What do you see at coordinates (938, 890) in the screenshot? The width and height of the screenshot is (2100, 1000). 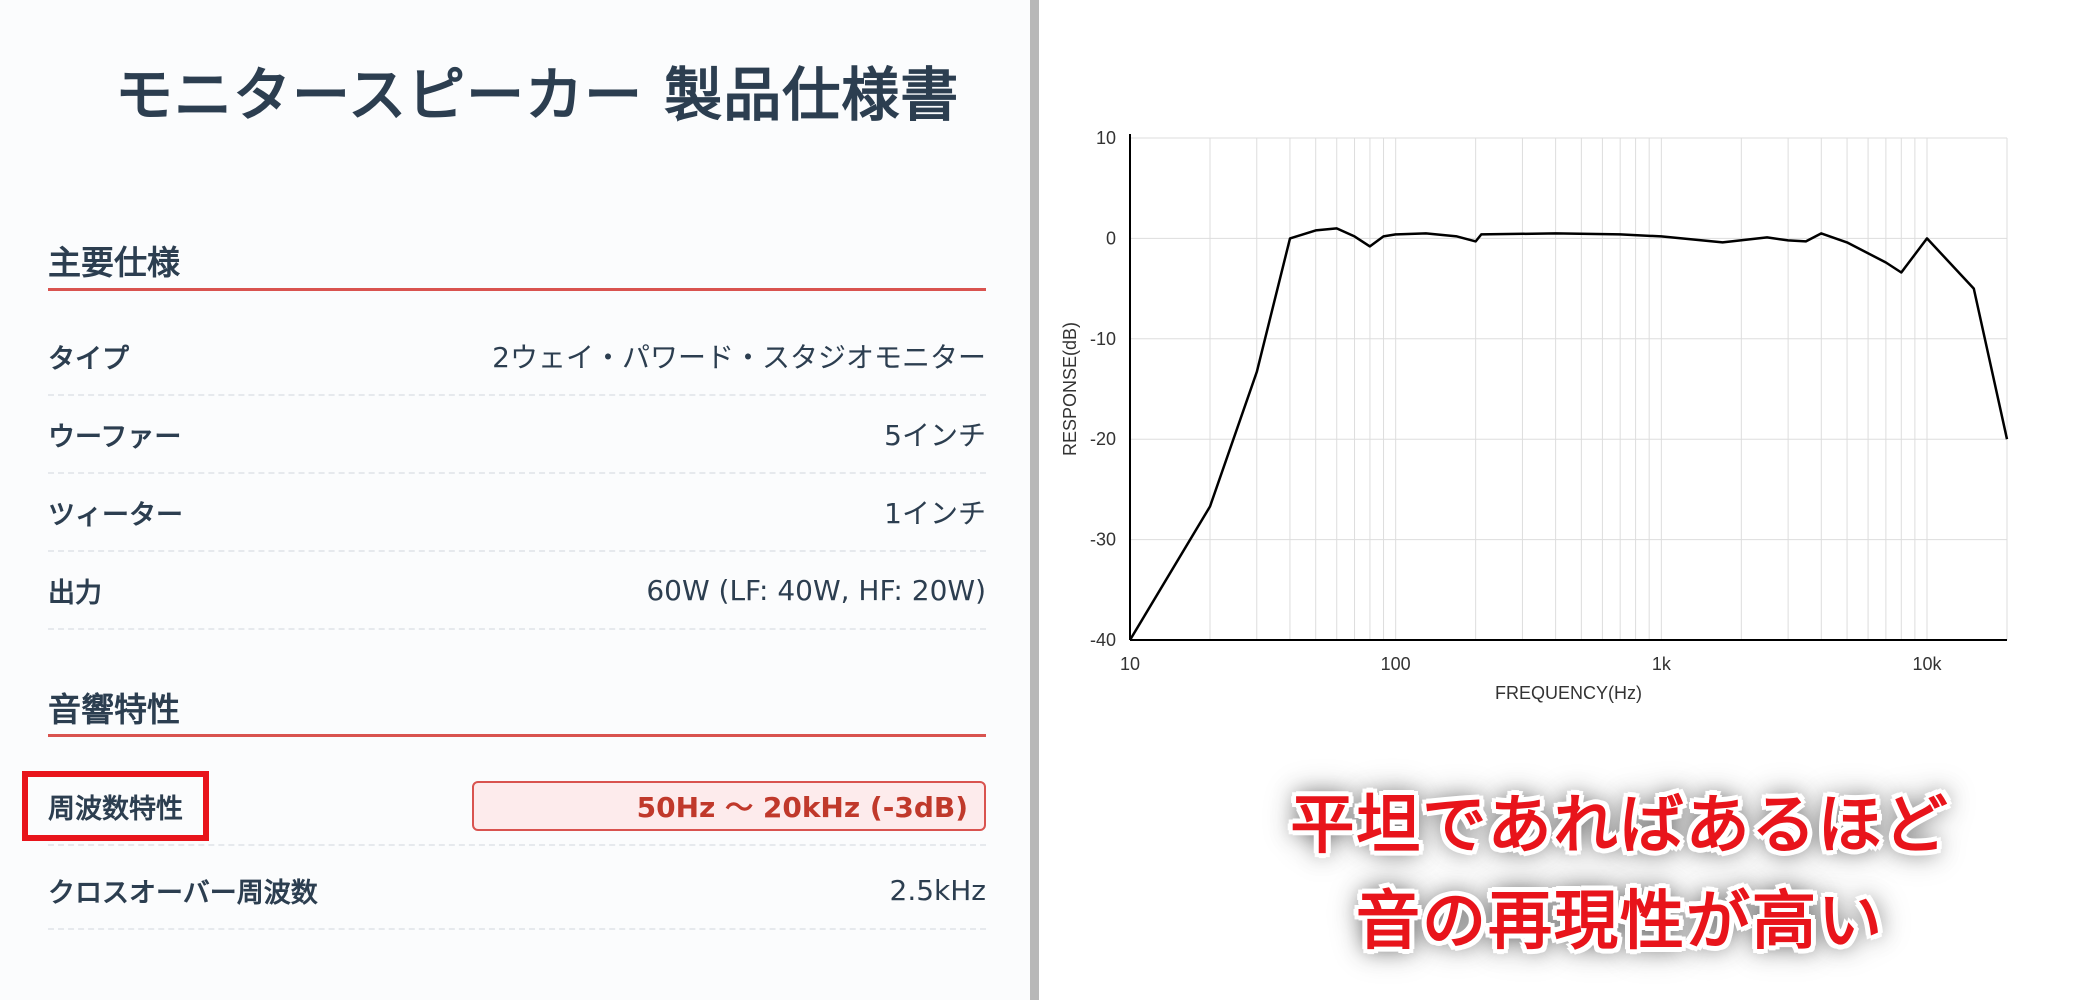 I see `spec-value: 2.5kHz` at bounding box center [938, 890].